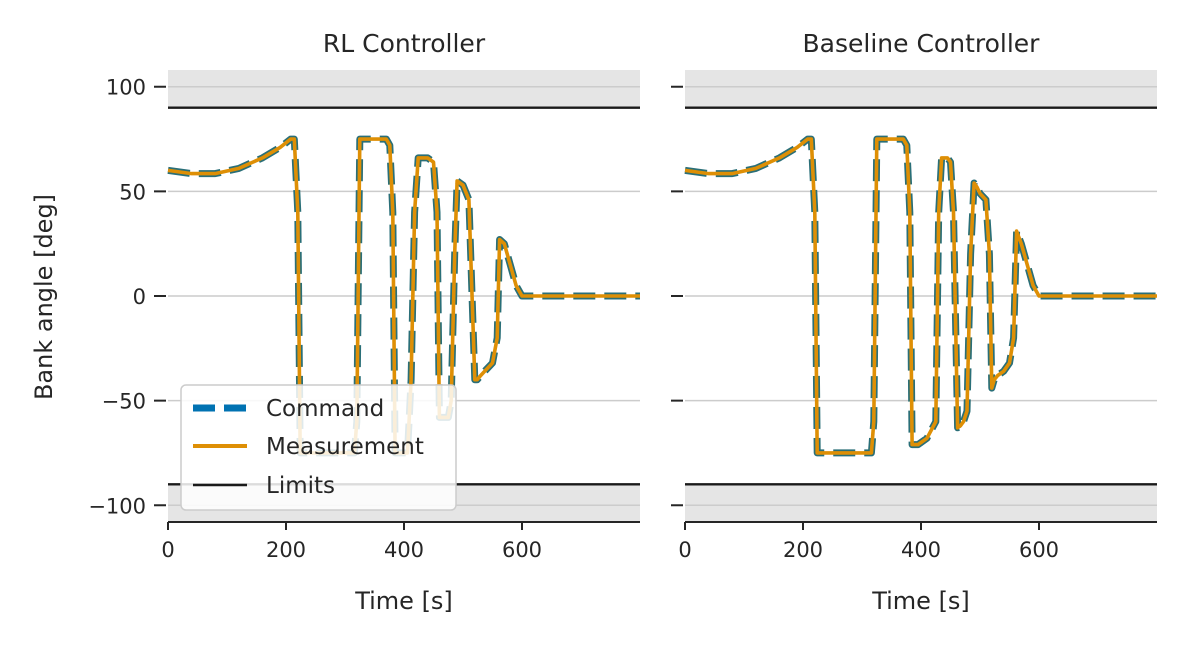 This screenshot has width=1189, height=648. I want to click on legend-limits-label: Limits, so click(300, 486).